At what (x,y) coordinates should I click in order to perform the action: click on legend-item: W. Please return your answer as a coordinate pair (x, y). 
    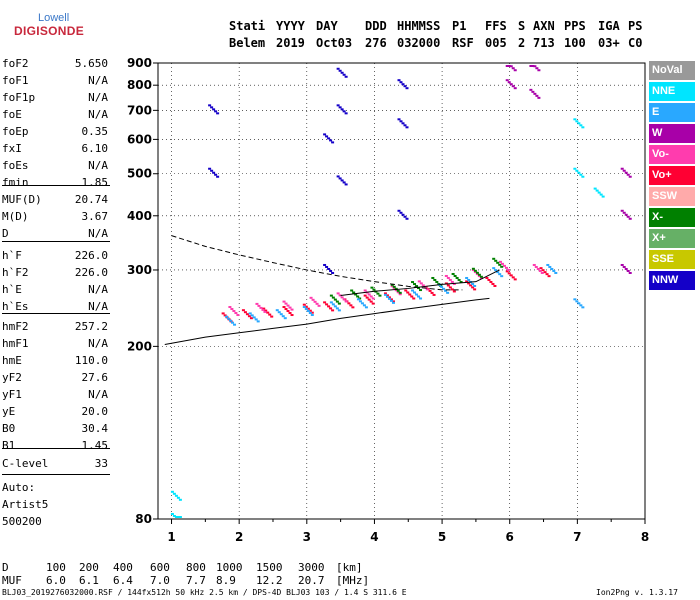
    Looking at the image, I should click on (672, 133).